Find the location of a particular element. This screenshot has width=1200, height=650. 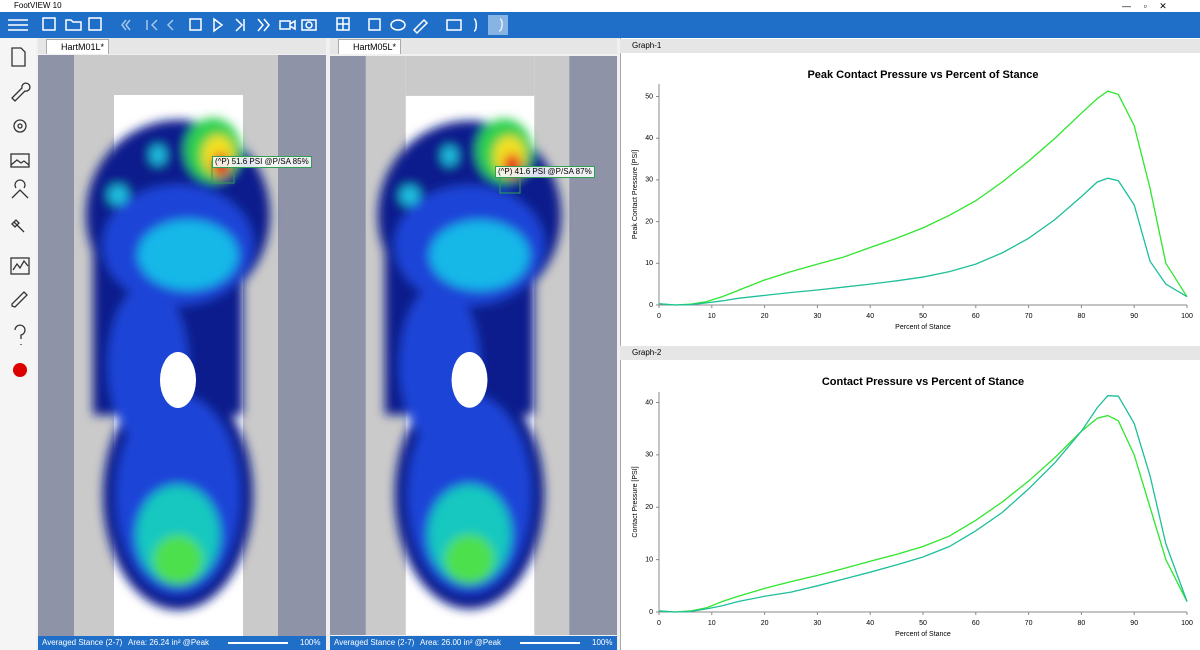

toolbar is located at coordinates (600, 25).